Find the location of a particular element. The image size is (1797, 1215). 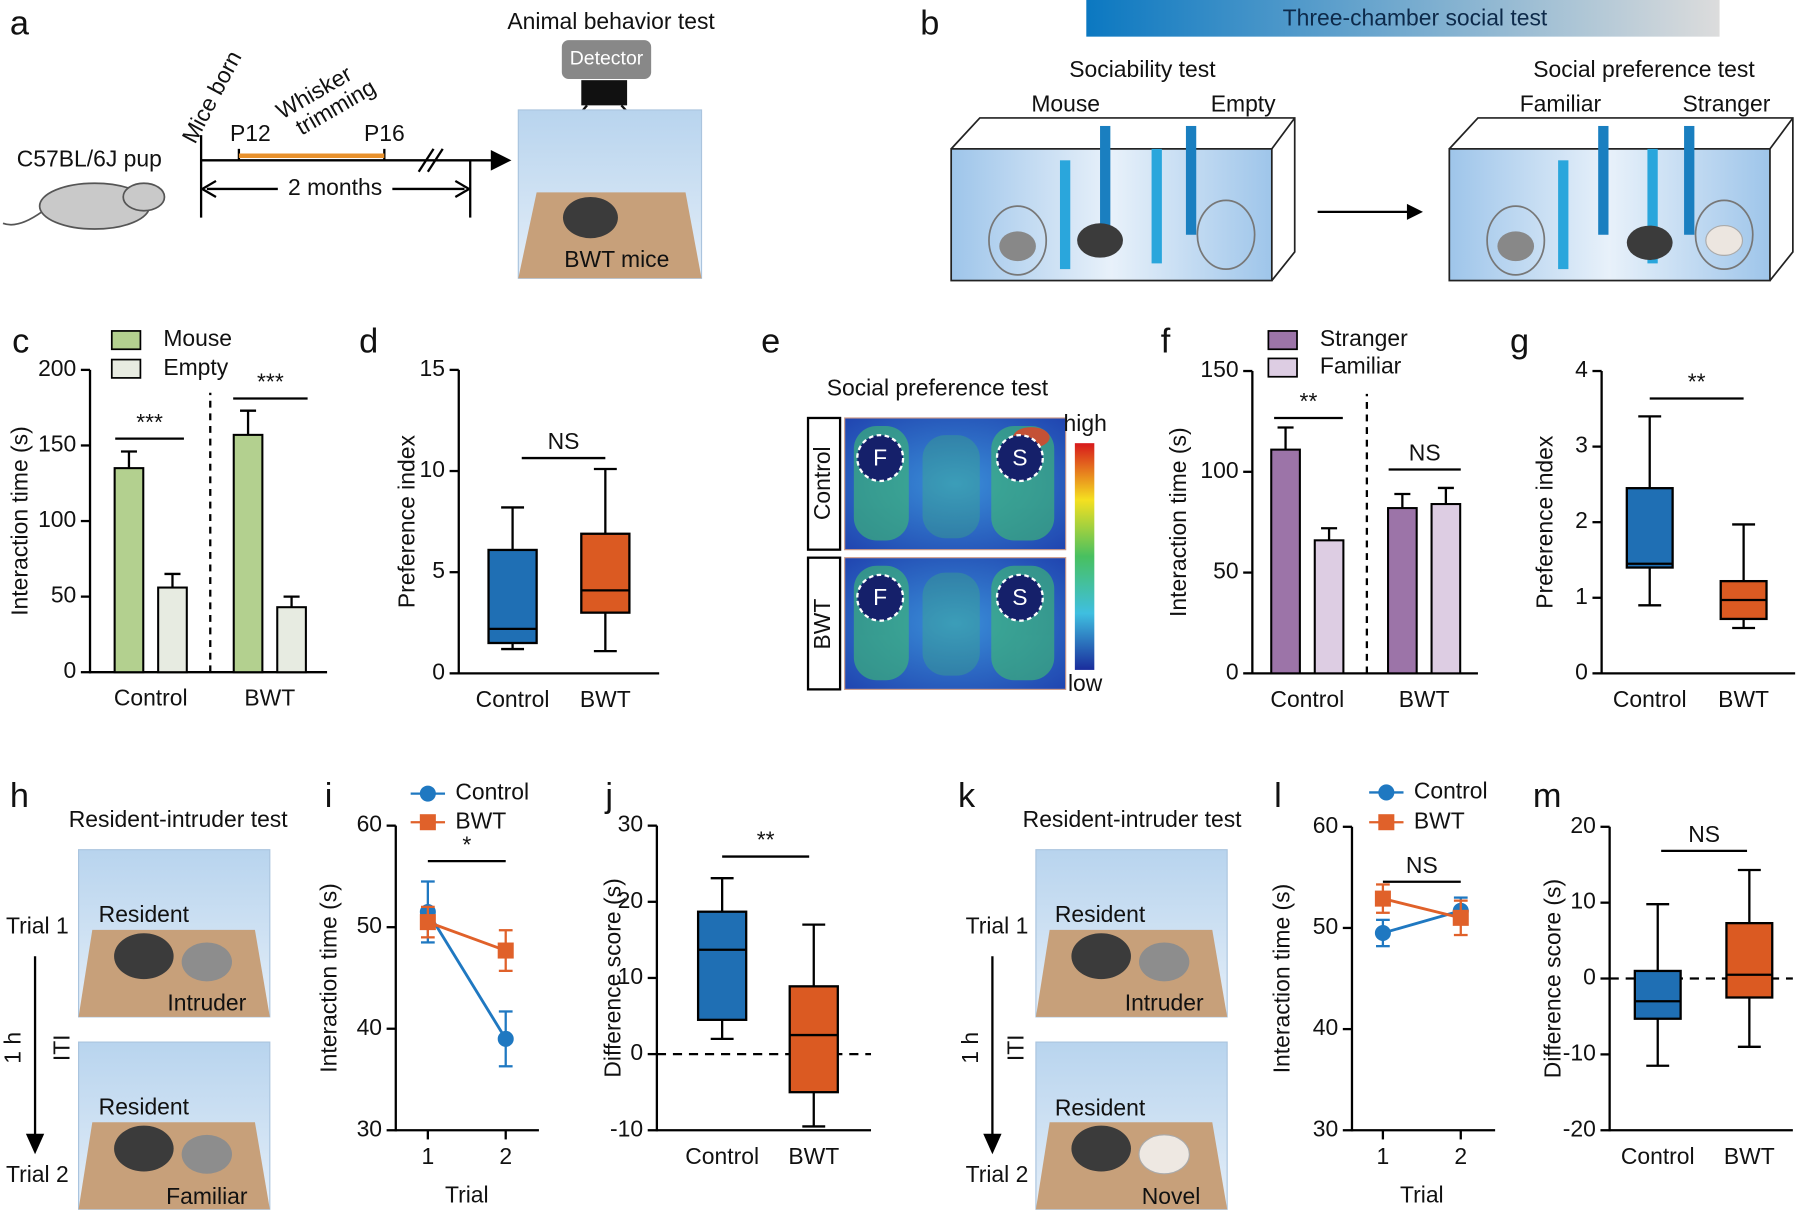

detector-label: Detector is located at coordinates (607, 59).